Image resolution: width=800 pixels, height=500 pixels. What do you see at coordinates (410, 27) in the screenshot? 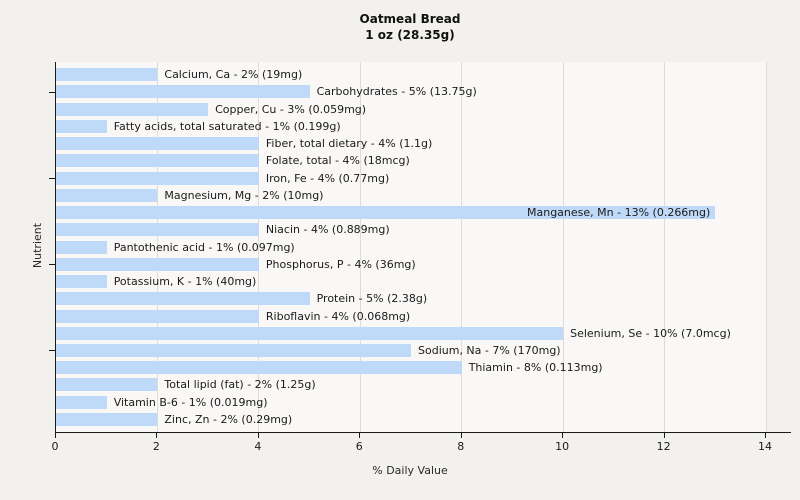
I see `chart-title: Oatmeal Bread 1 oz (28.35g)` at bounding box center [410, 27].